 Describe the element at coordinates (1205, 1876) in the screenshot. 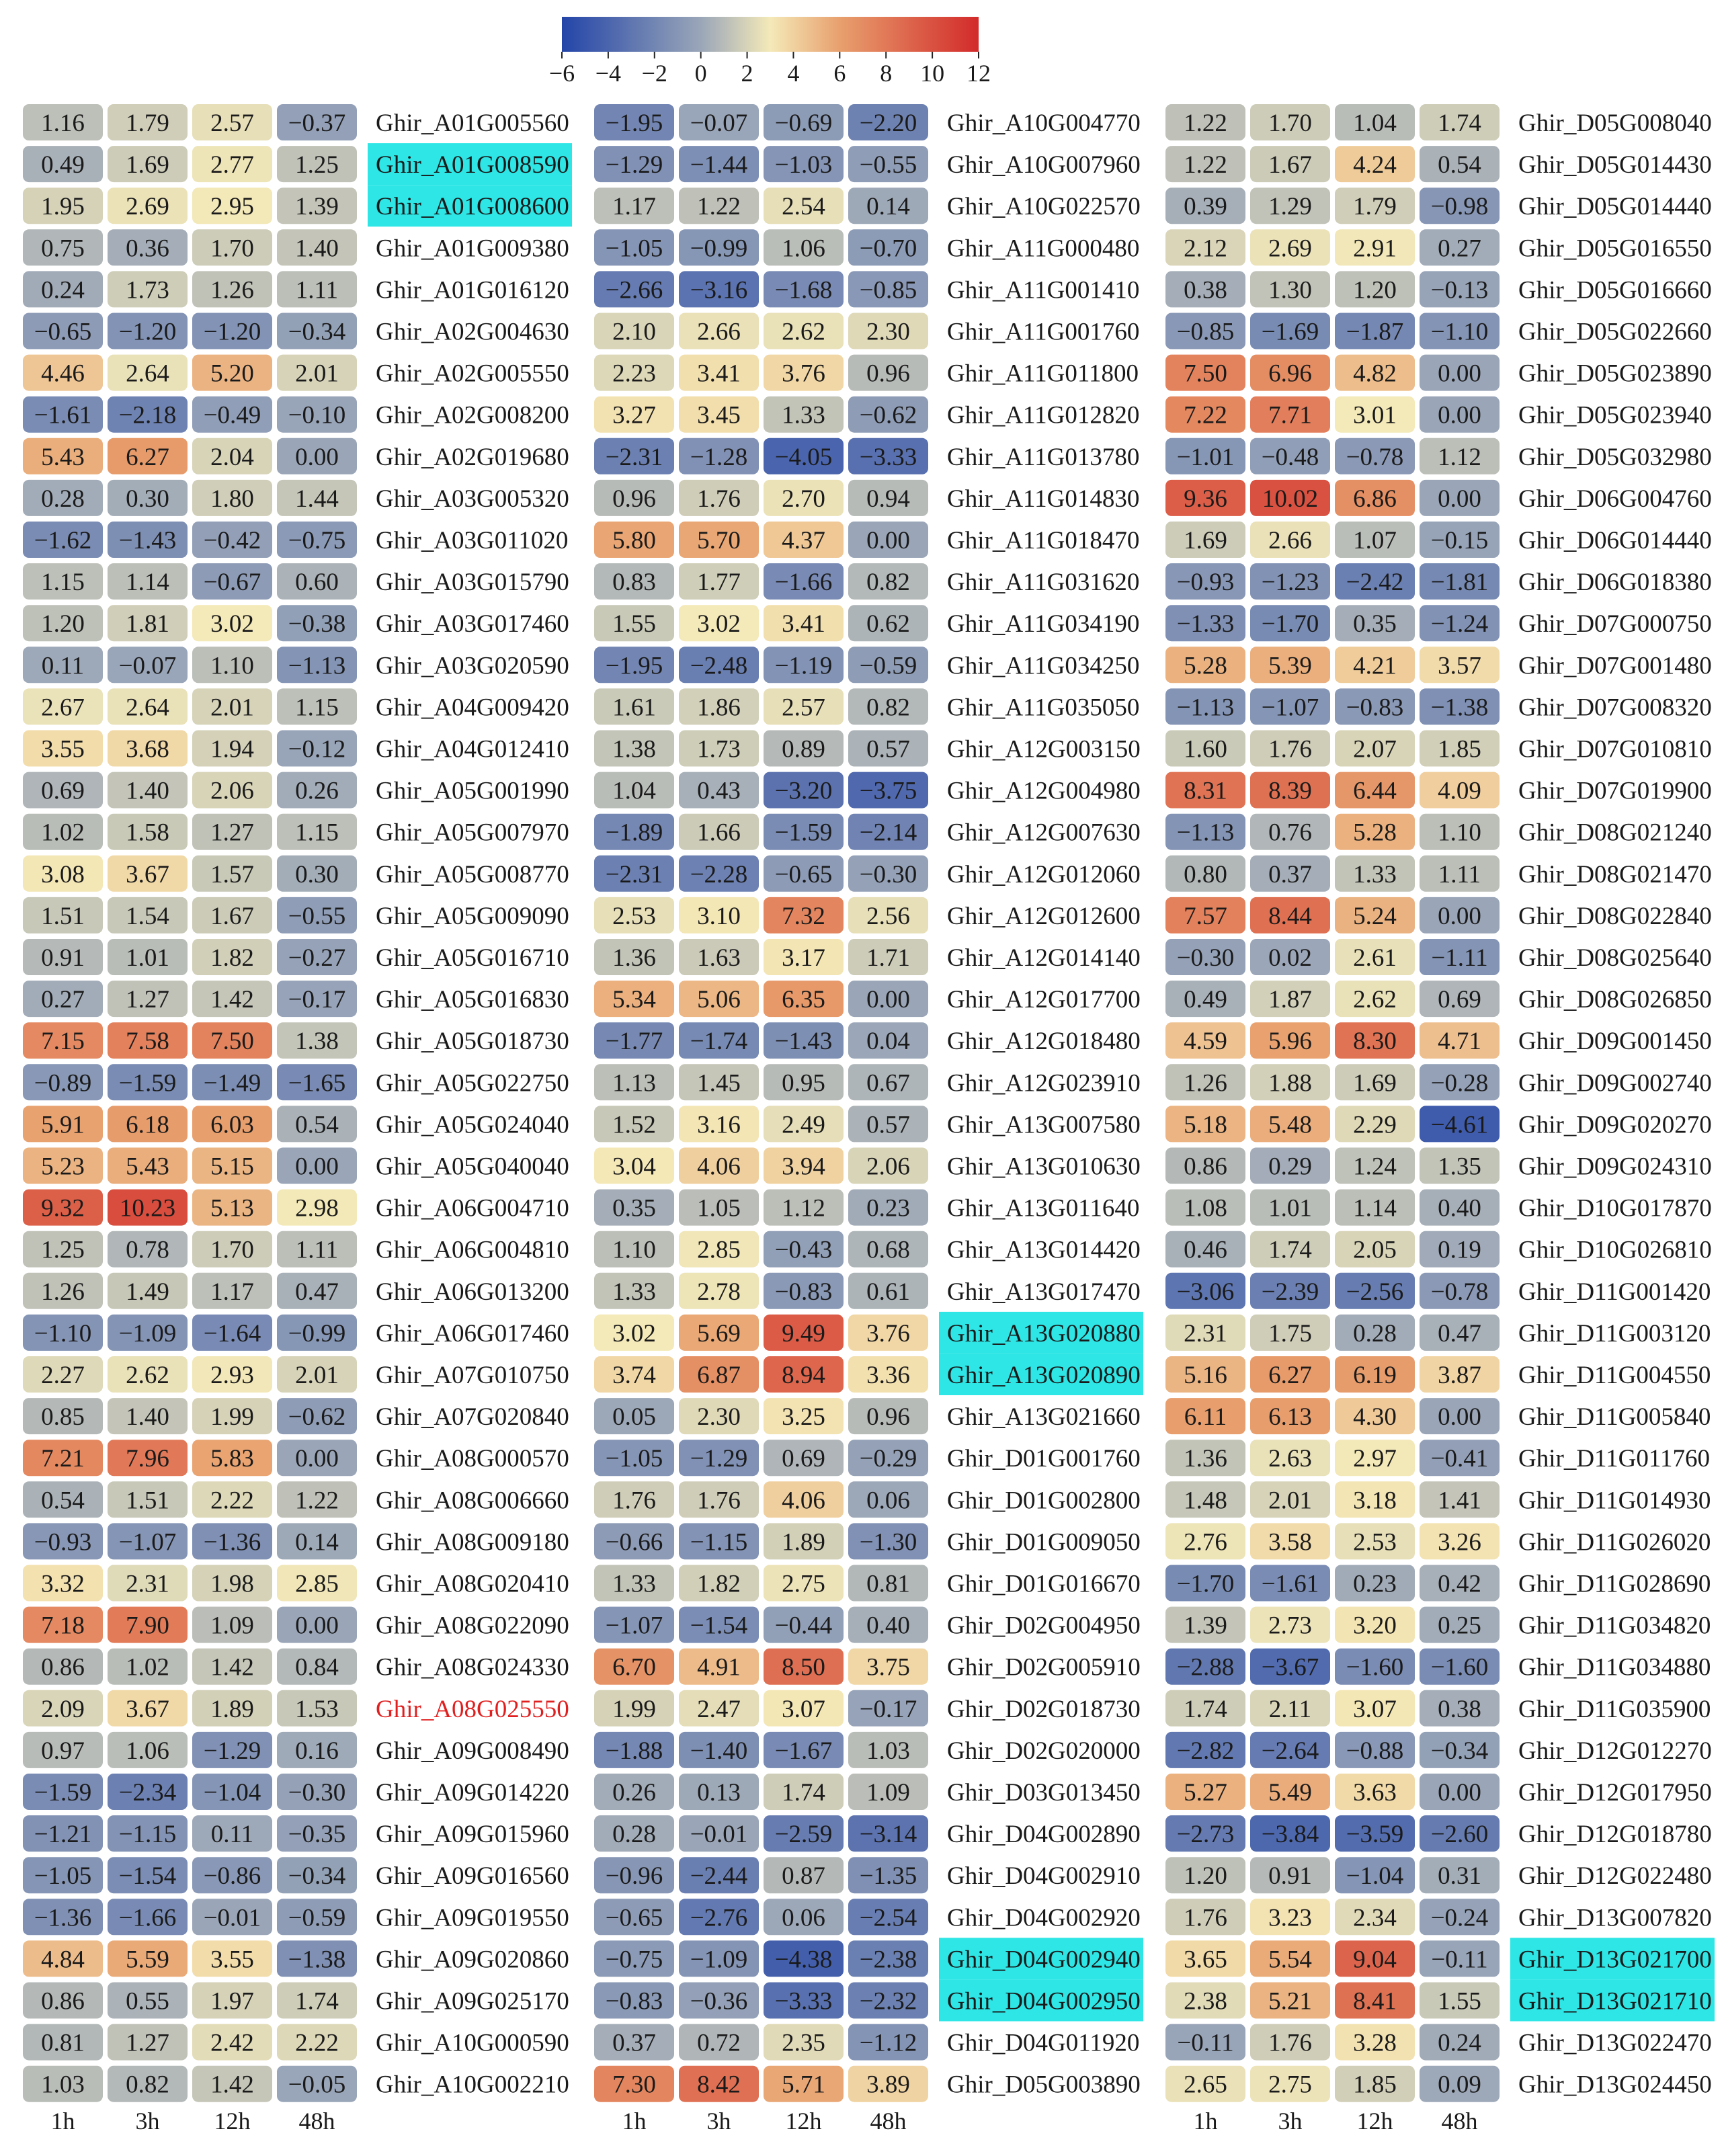

I see `cell-value-label: 1.20` at that location.